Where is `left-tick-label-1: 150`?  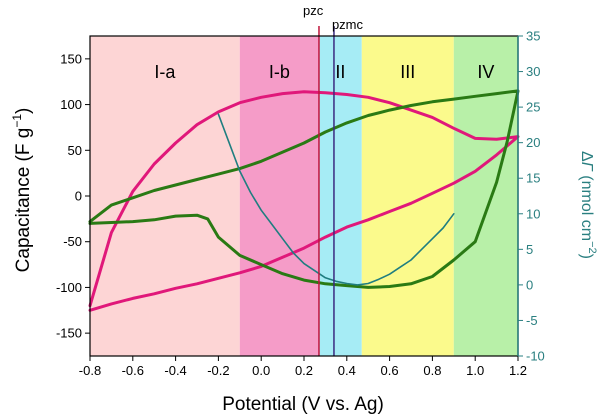 left-tick-label-1: 150 is located at coordinates (71, 58).